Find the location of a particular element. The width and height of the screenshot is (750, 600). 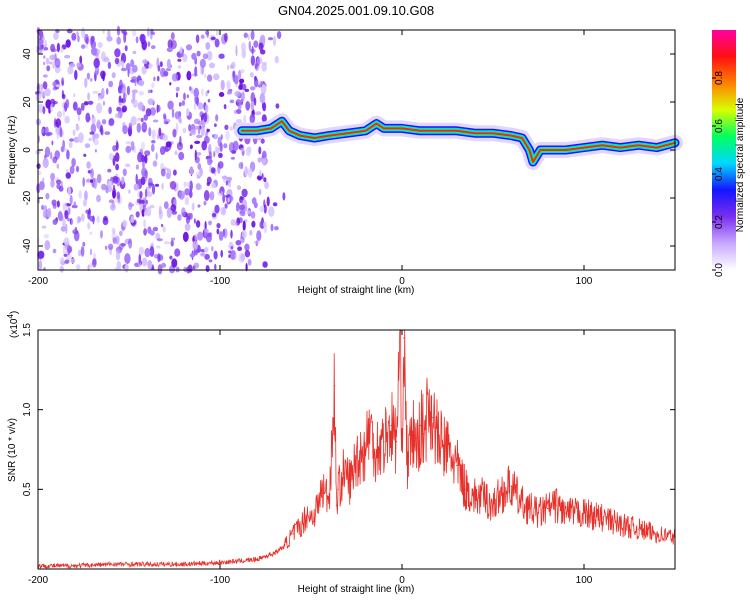

x-tick-label: 100 is located at coordinates (584, 281).